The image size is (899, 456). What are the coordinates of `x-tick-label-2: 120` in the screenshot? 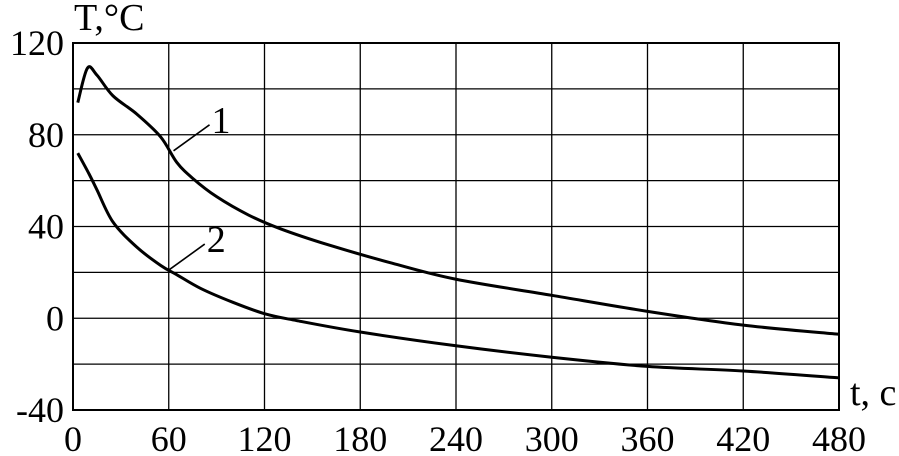 It's located at (265, 437).